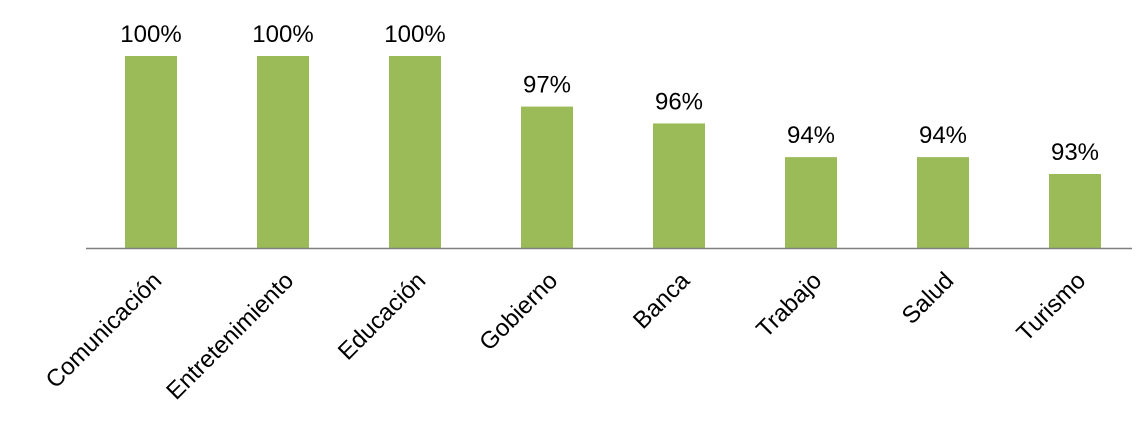 The image size is (1136, 439). What do you see at coordinates (518, 311) in the screenshot?
I see `x-tick-label-3: Gobierno` at bounding box center [518, 311].